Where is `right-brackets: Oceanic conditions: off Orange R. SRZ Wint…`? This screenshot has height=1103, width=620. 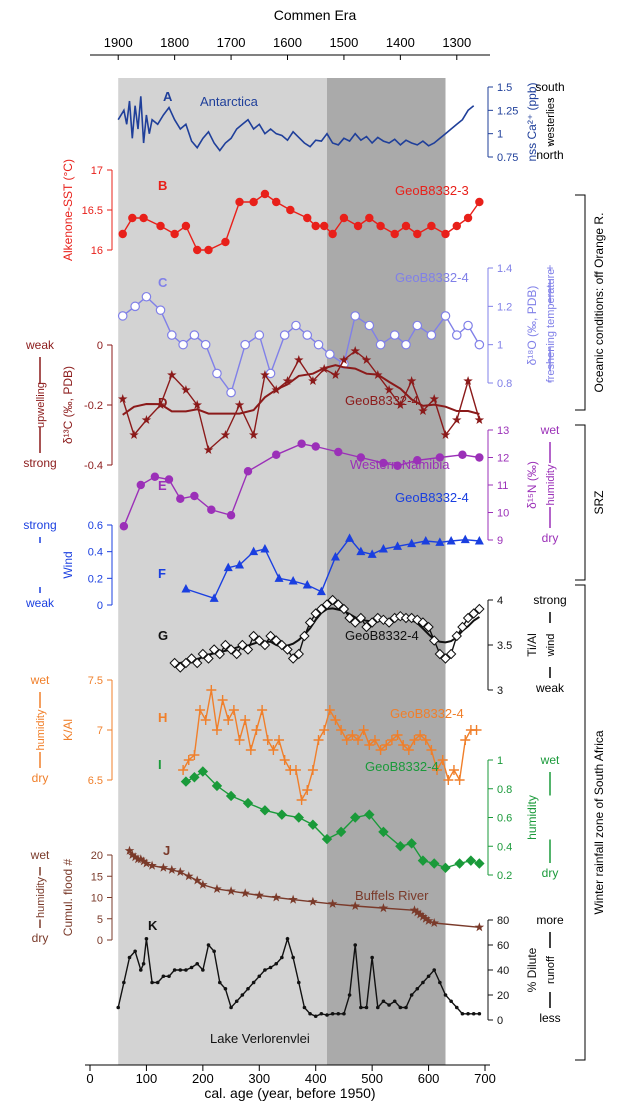 right-brackets: Oceanic conditions: off Orange R. SRZ Wint… is located at coordinates (590, 627).